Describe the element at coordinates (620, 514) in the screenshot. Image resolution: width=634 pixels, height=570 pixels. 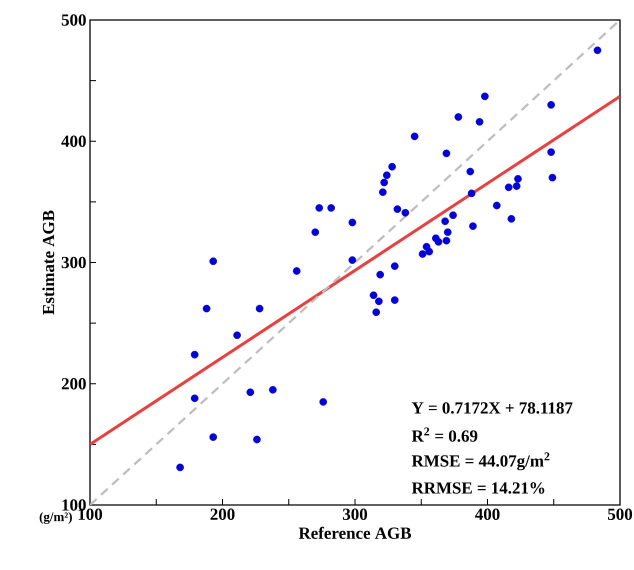
I see `x-tick-label: 500` at that location.